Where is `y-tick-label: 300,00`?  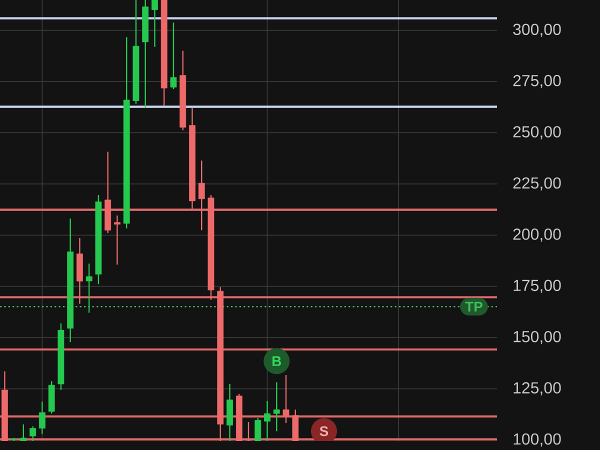
y-tick-label: 300,00 is located at coordinates (537, 30).